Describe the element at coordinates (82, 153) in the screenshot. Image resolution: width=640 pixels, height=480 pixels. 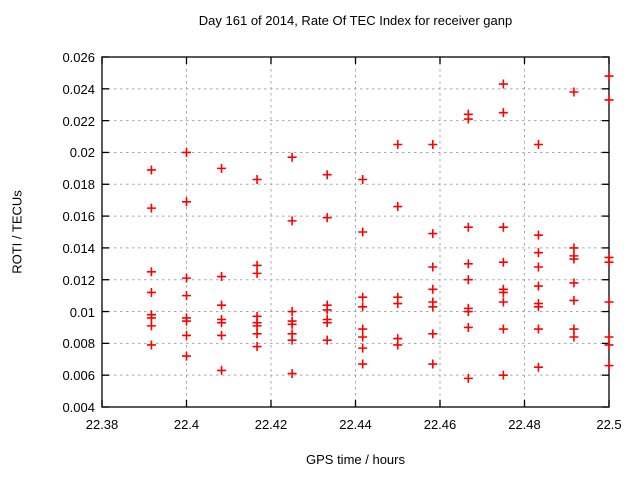
I see `y-tick-label: 0.02` at that location.